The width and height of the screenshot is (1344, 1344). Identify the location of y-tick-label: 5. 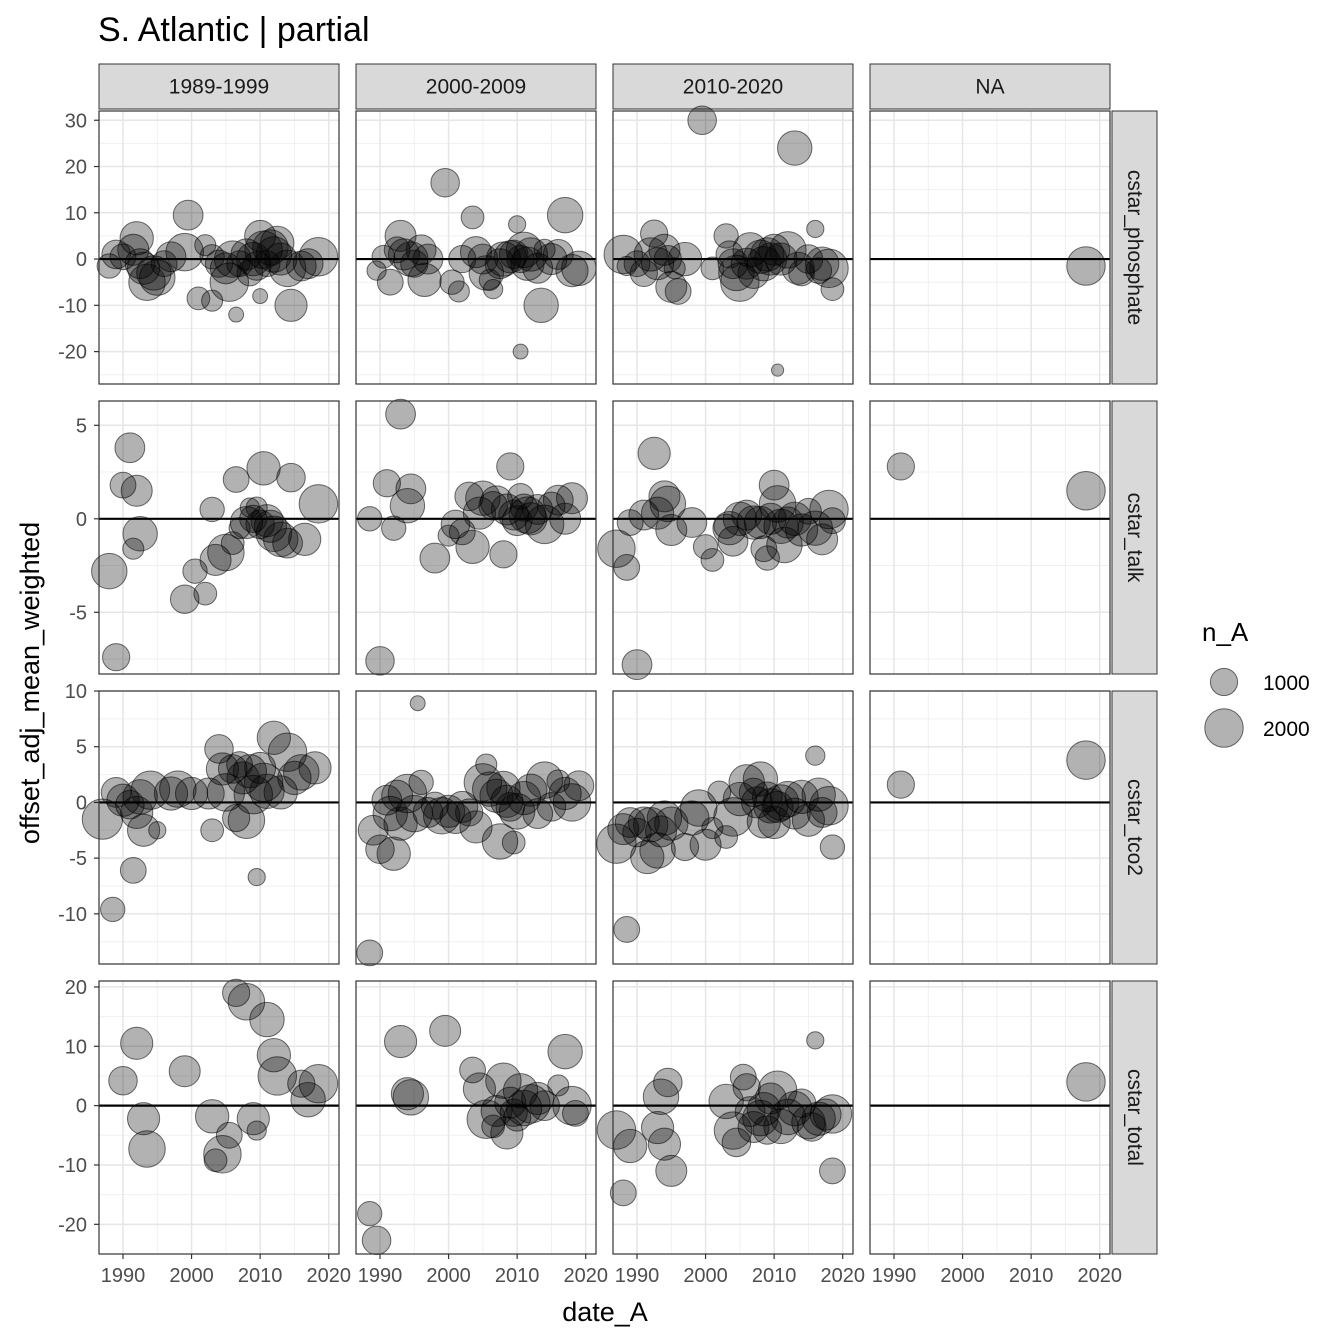
(81, 426).